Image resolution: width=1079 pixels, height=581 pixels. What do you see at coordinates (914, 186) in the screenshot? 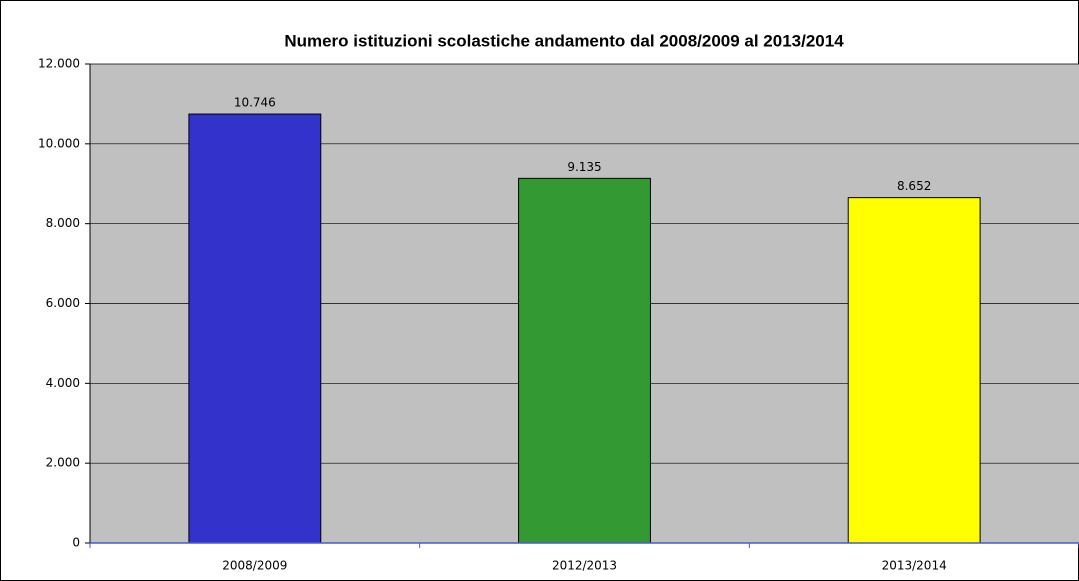
I see `value-label: 8.652` at bounding box center [914, 186].